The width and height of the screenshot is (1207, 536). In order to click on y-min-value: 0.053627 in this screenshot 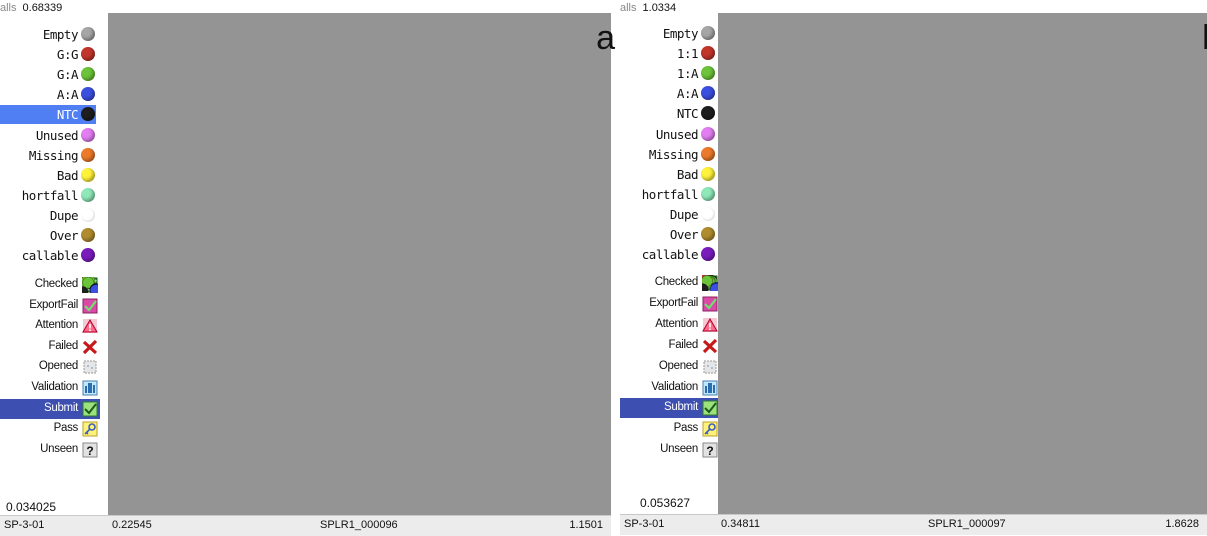, I will do `click(665, 503)`.